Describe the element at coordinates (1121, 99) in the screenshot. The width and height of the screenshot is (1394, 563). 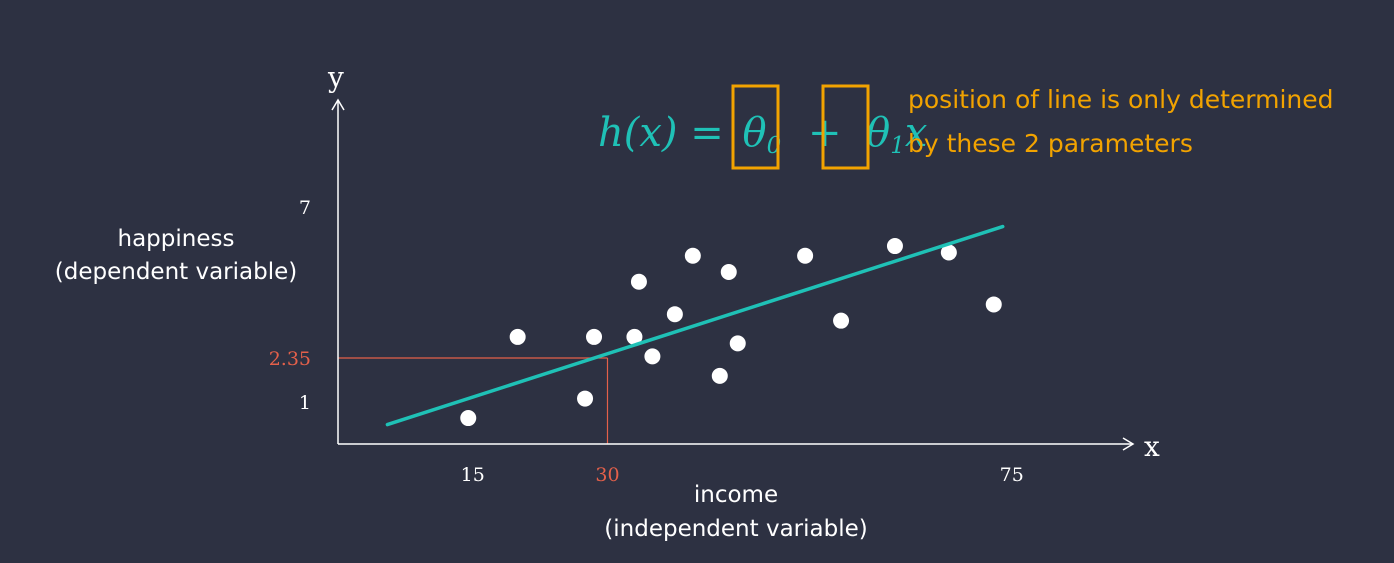
I see `annotation-line-1: position of line is only determined` at that location.